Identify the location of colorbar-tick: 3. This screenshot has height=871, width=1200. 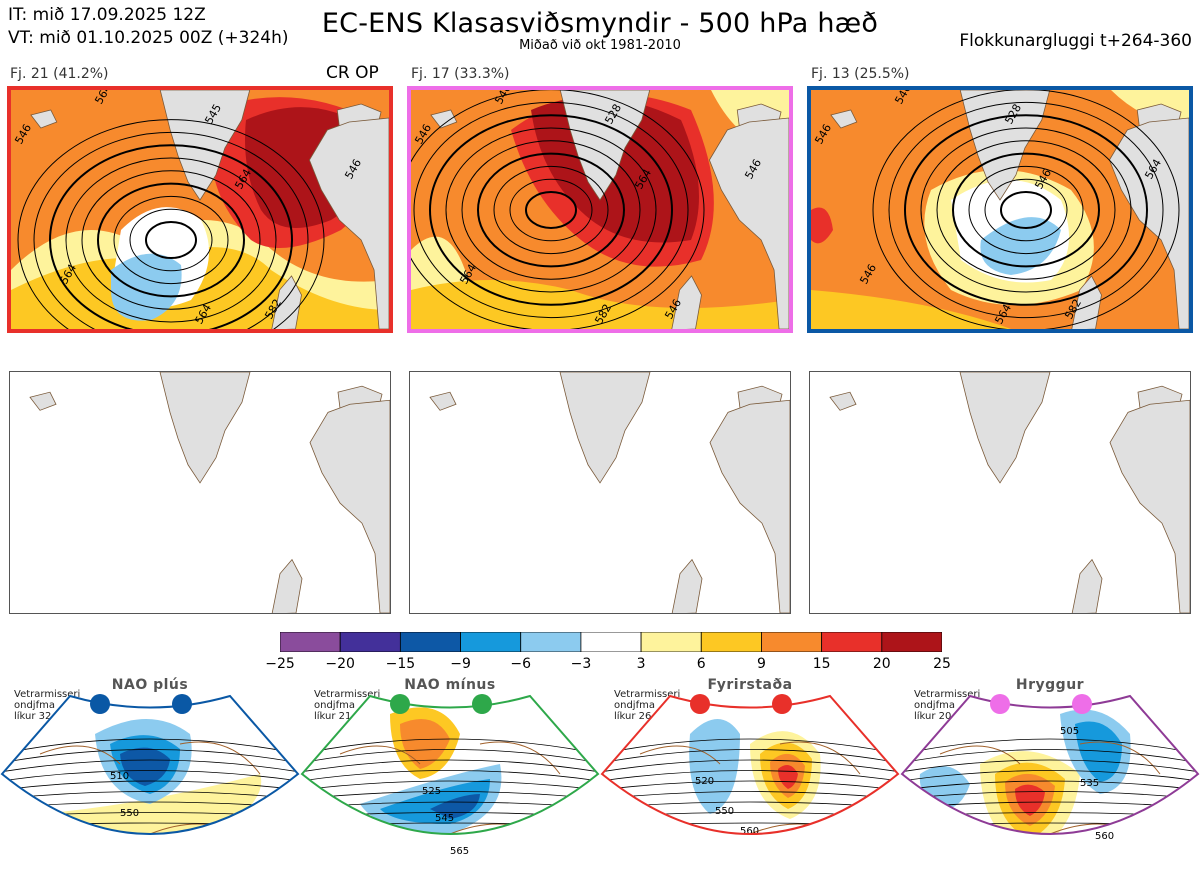
(641, 664).